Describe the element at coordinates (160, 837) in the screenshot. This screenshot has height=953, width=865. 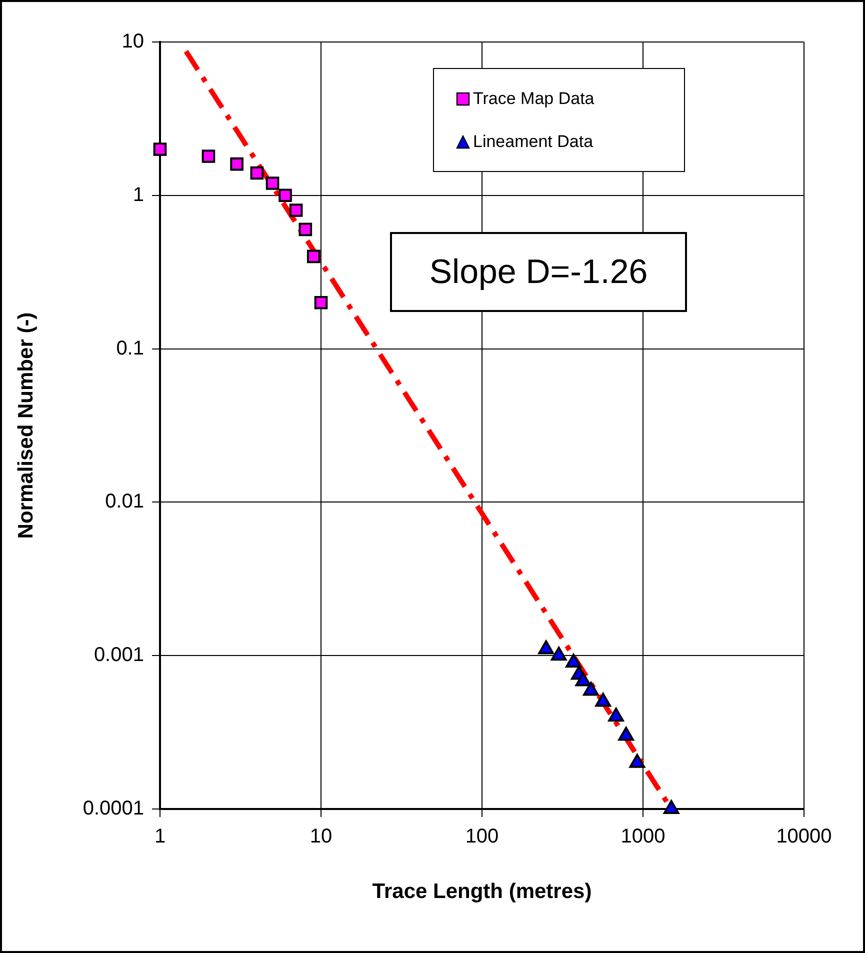
I see `x-tick-label: 1` at that location.